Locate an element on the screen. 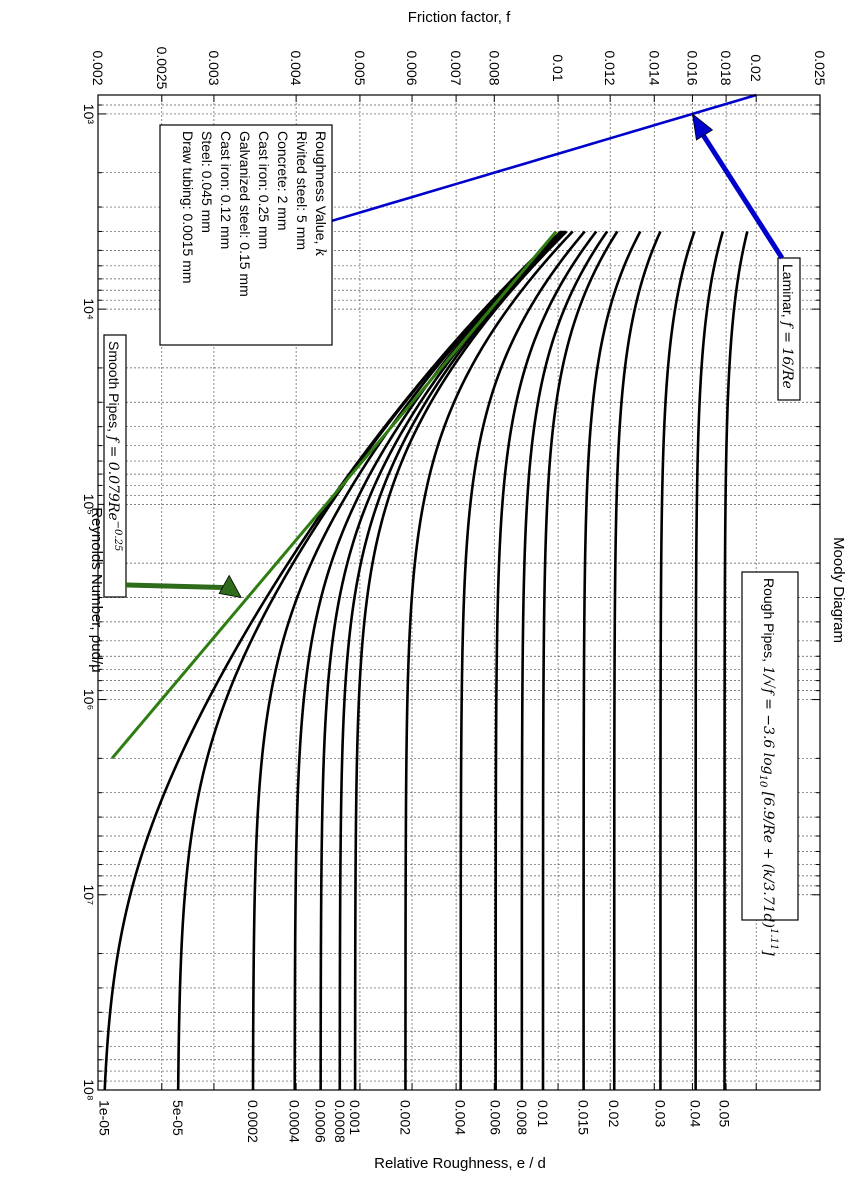 This screenshot has width=854, height=1194. rough-formula-exp: 1.11 is located at coordinates (773, 939).